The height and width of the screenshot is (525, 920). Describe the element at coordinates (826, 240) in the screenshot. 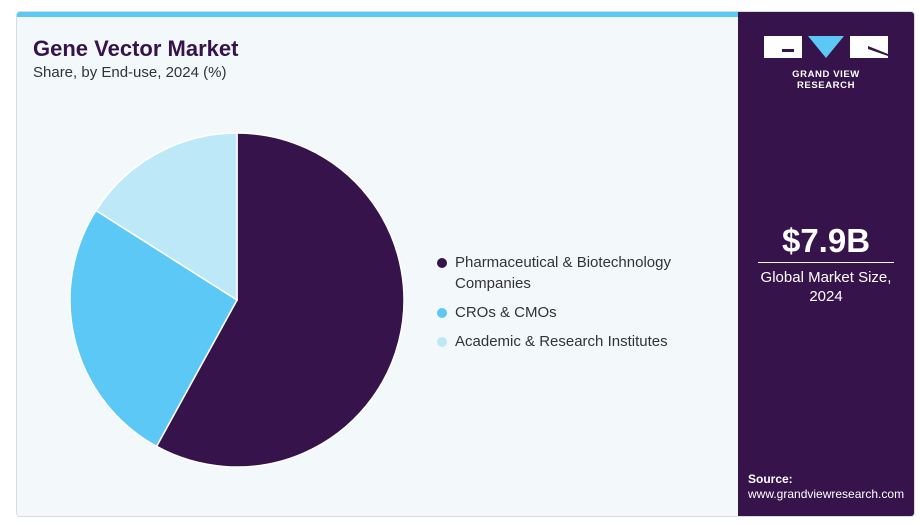

I see `market-size-value: $7.9B` at that location.